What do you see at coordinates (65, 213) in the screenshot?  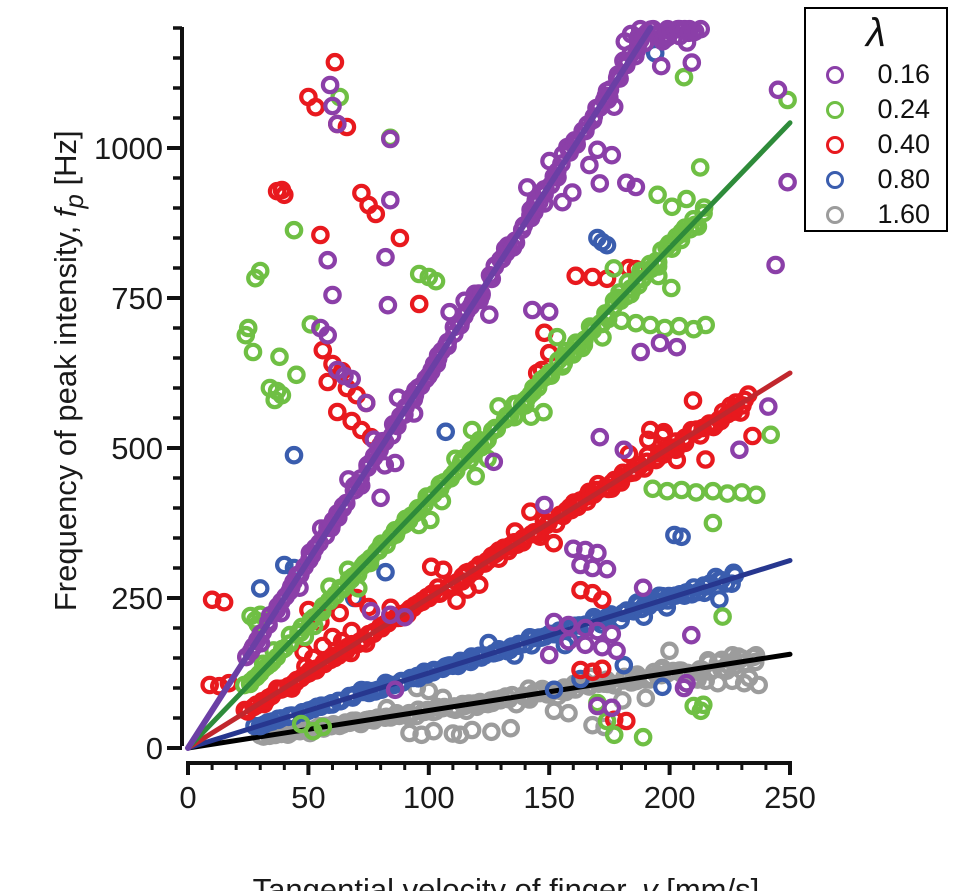 I see `y-axis-variable: f` at bounding box center [65, 213].